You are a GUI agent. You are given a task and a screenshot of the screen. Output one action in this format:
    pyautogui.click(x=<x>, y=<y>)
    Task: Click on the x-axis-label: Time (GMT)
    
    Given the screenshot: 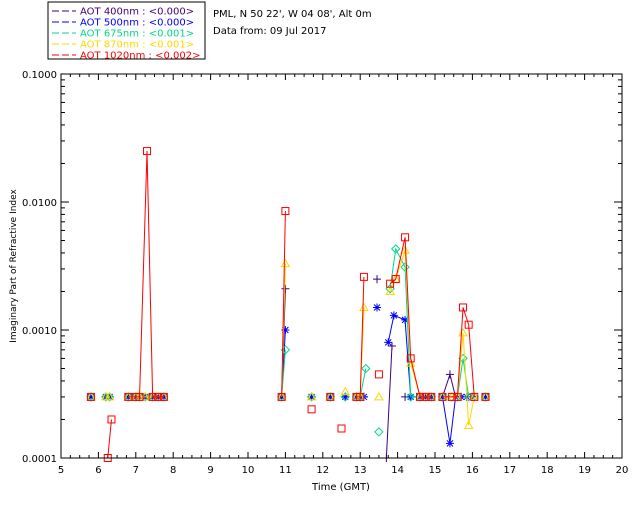 What is the action you would take?
    pyautogui.click(x=340, y=487)
    